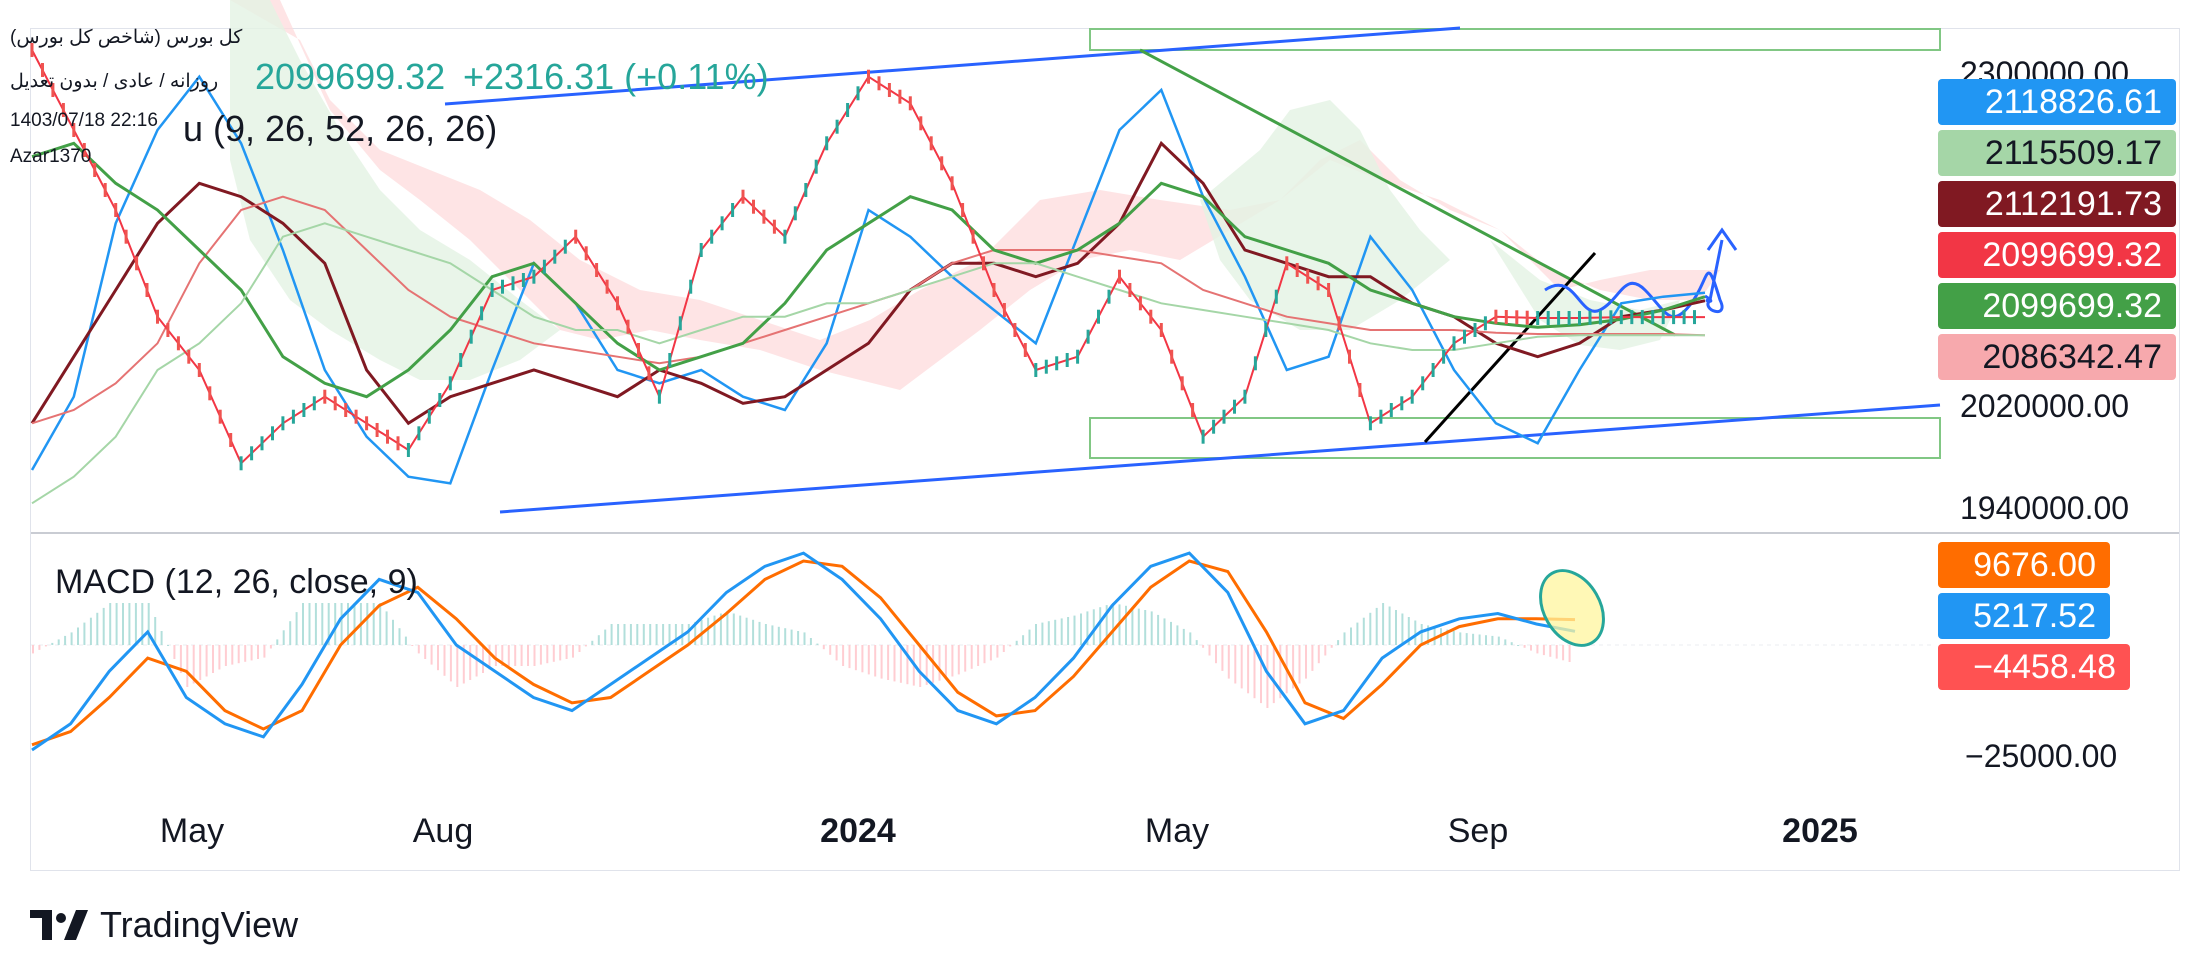  Describe the element at coordinates (1220, 458) in the screenshot. I see `channel-lower-line` at that location.